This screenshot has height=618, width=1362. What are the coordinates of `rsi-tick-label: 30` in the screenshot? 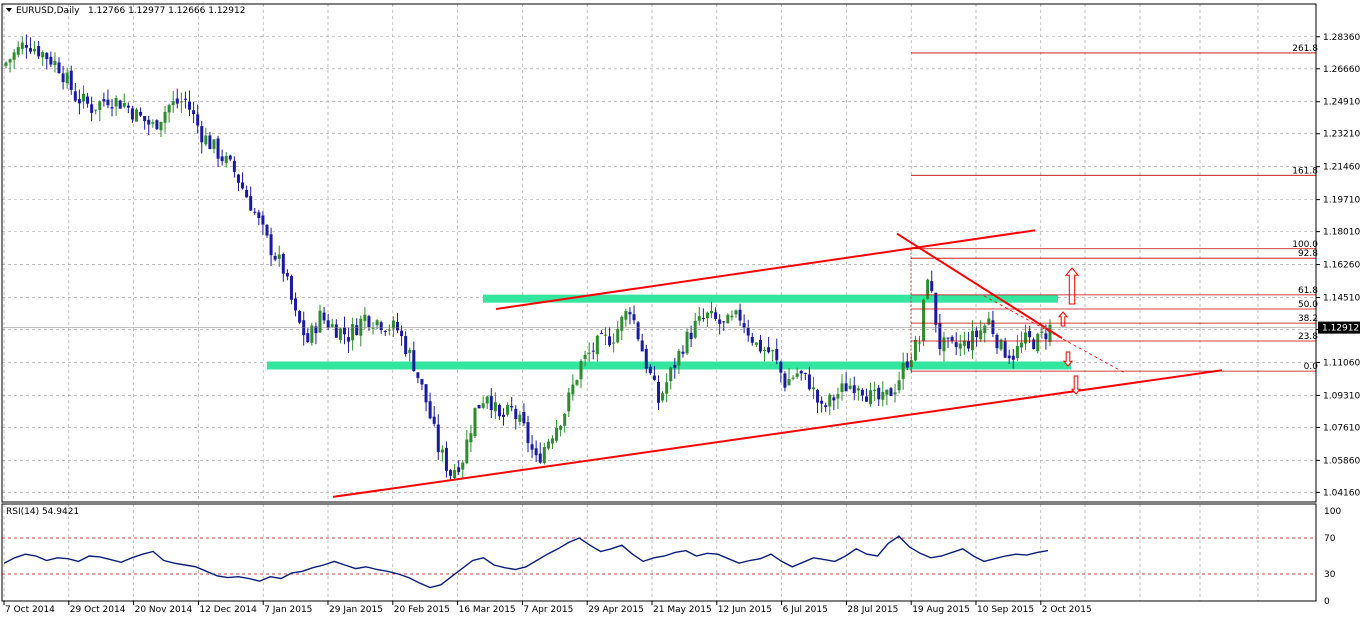 It's located at (1330, 575).